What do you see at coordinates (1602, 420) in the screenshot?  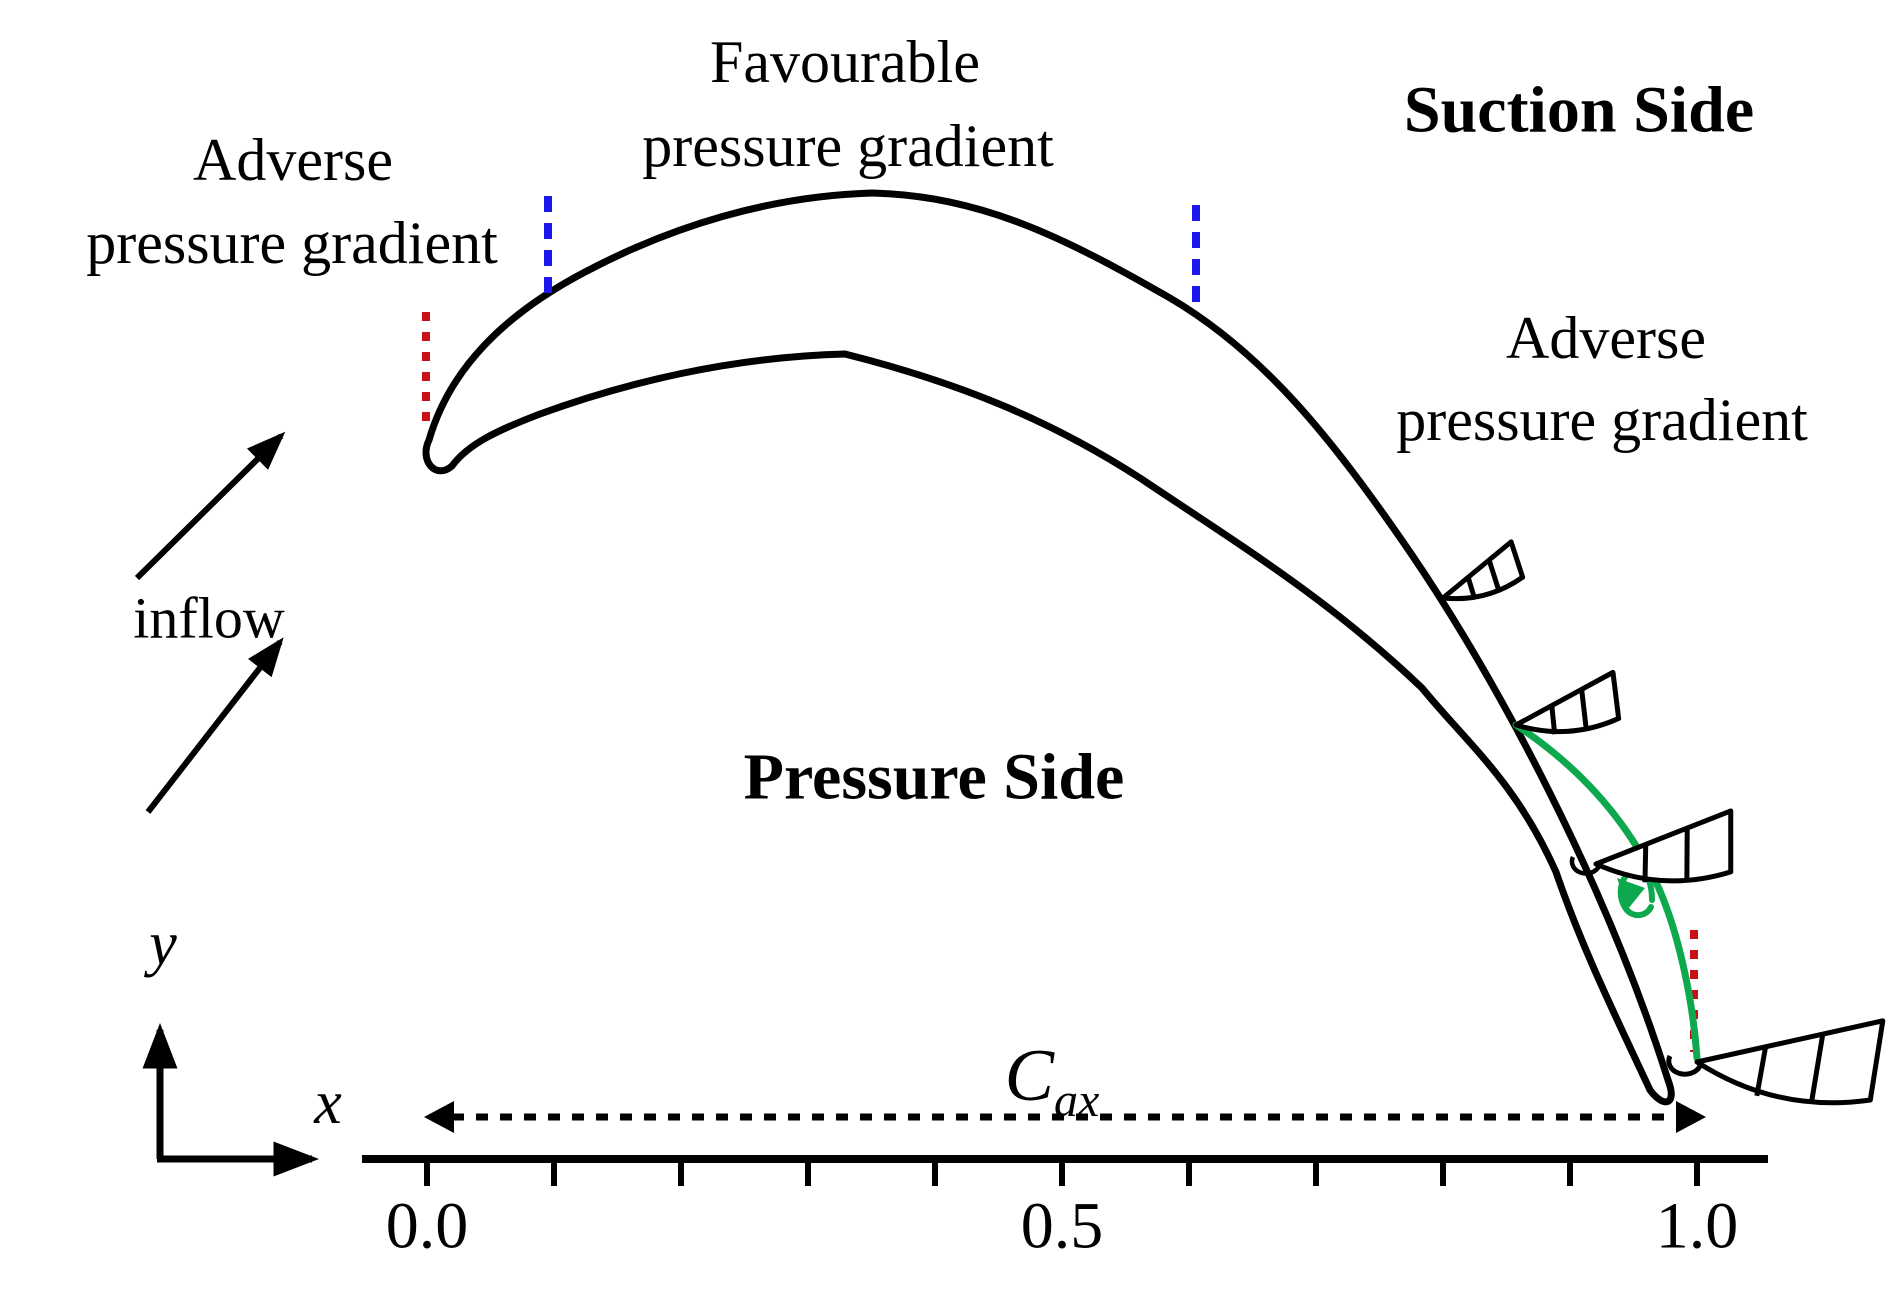 I see `adverse-right-label-line2: pressure gradient` at bounding box center [1602, 420].